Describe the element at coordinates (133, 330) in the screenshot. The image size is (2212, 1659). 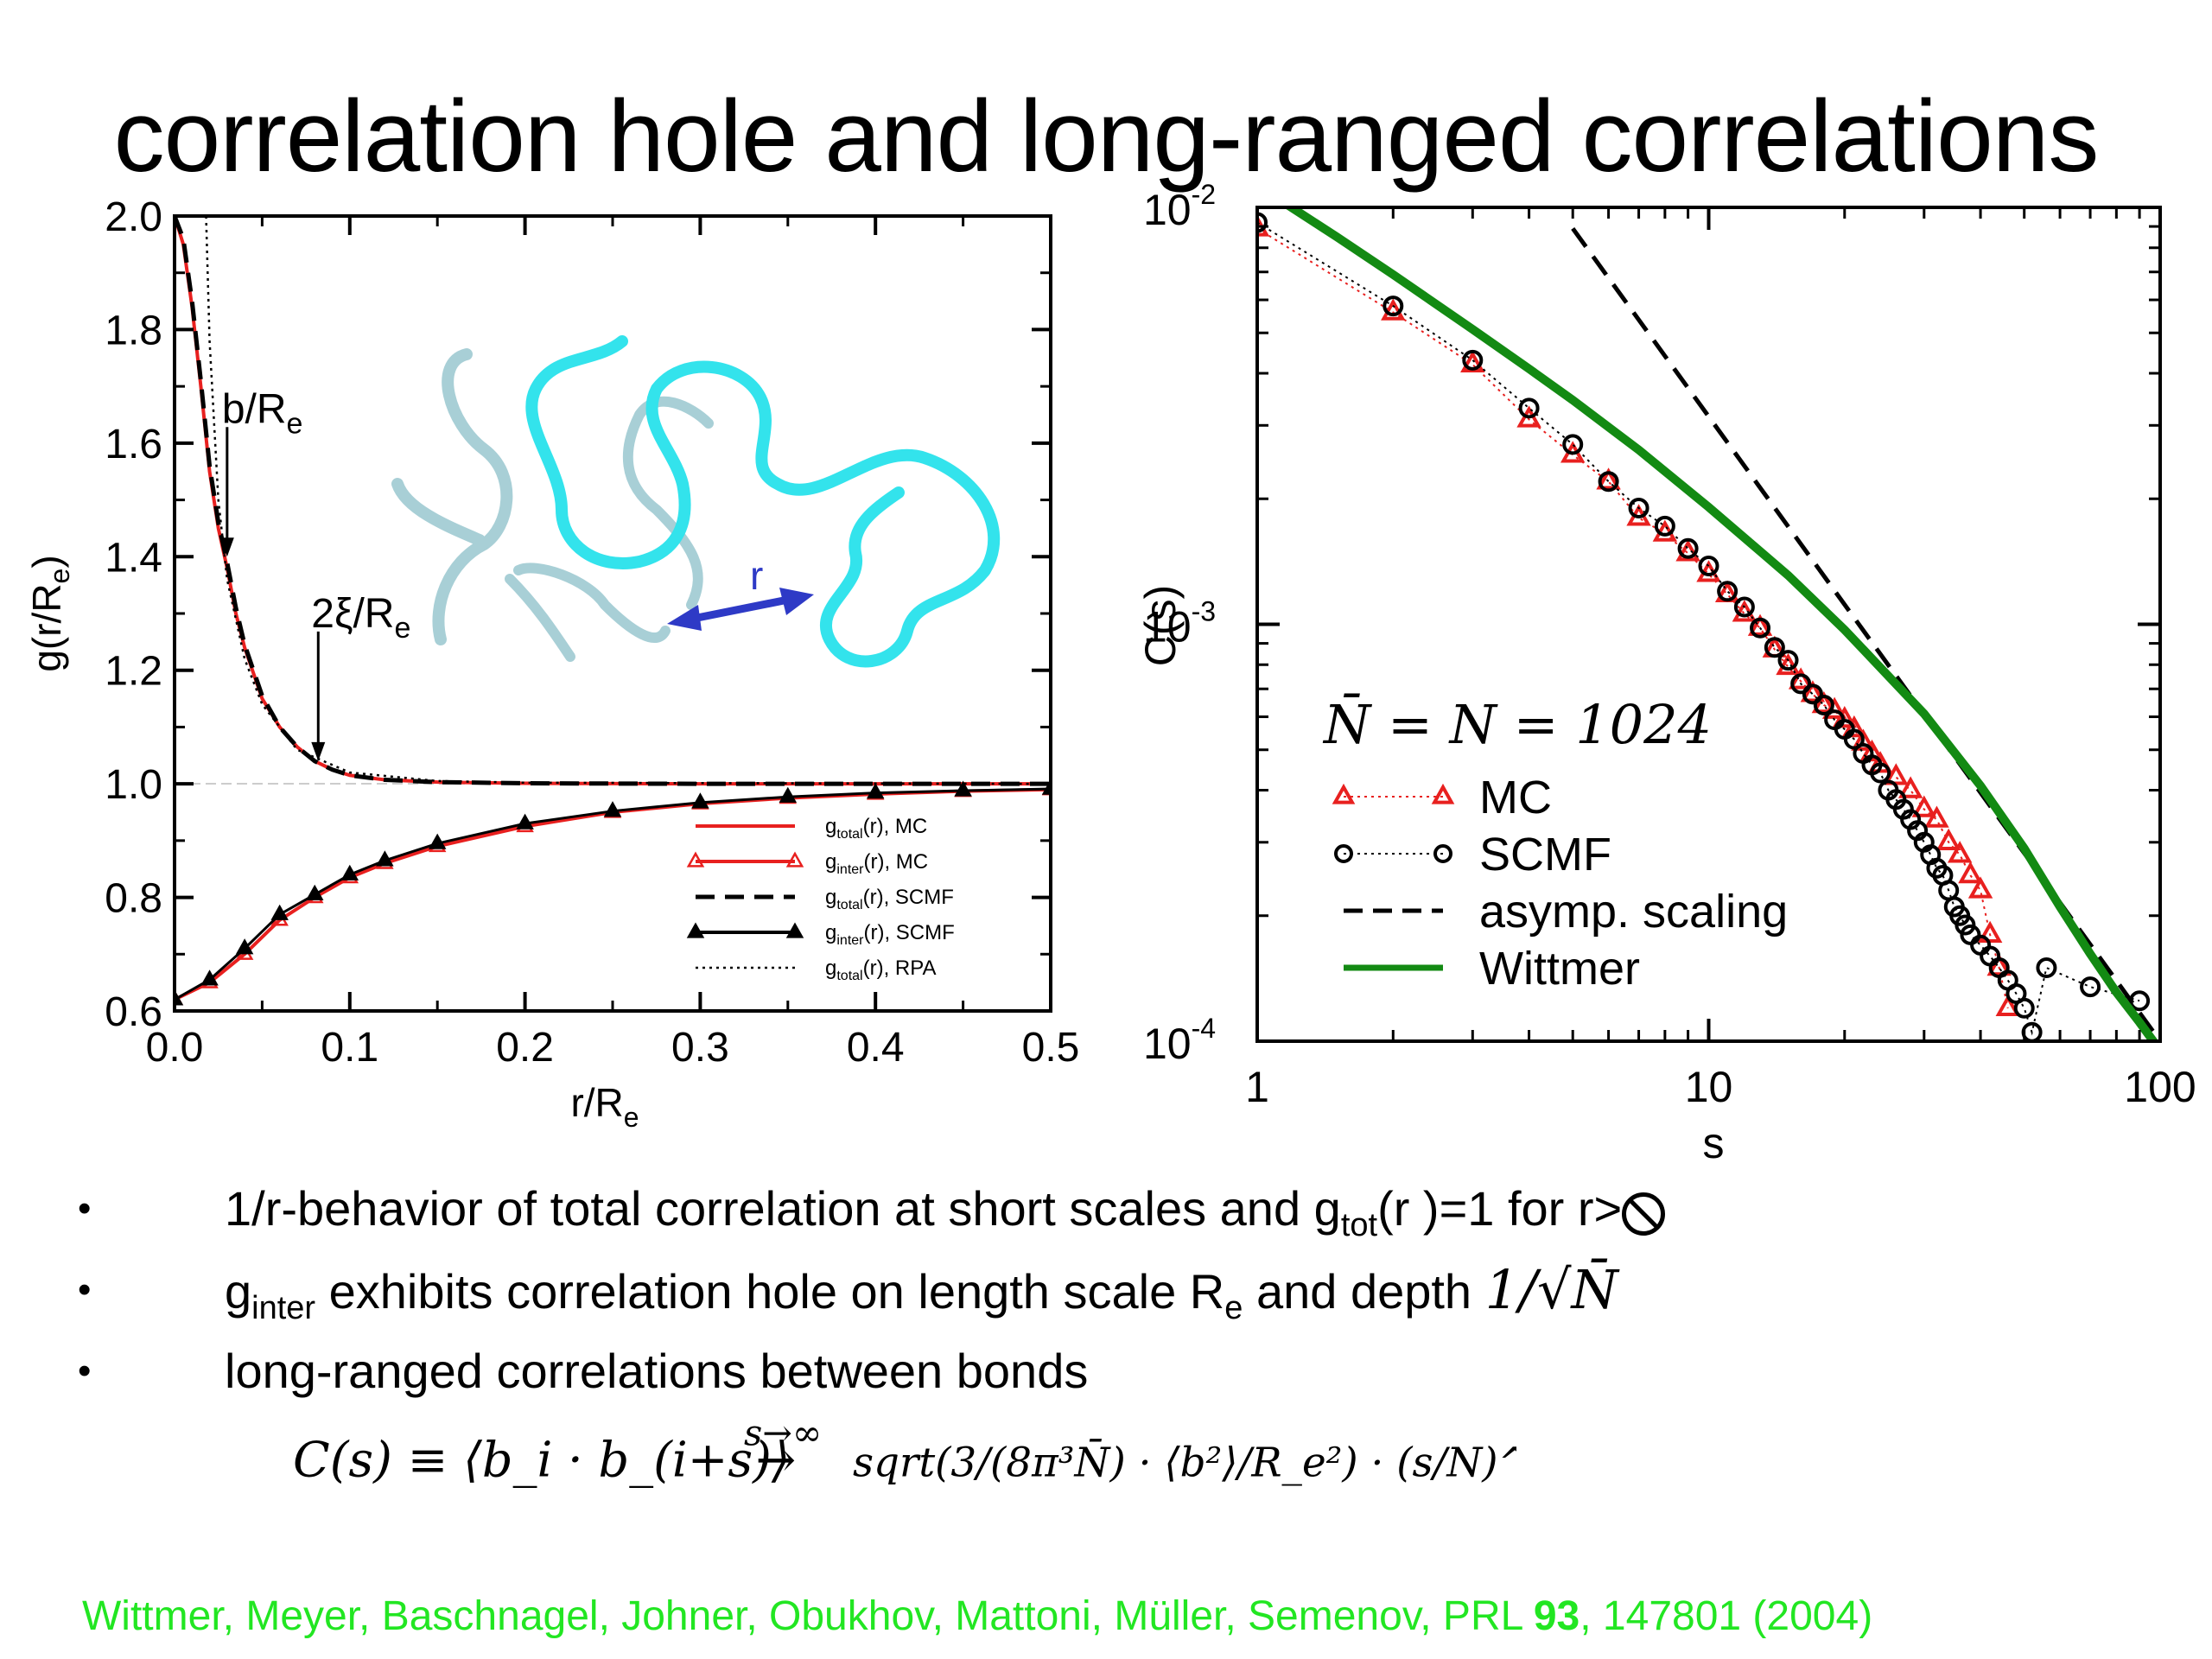
I see `y-tick-label: 1.8` at that location.